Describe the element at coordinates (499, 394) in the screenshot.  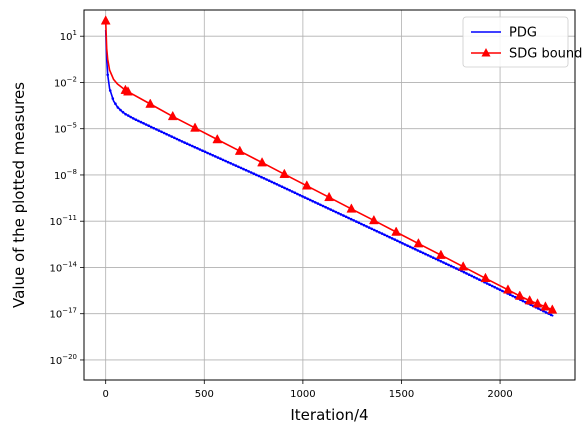
I see `x-tick-label: 2000` at that location.